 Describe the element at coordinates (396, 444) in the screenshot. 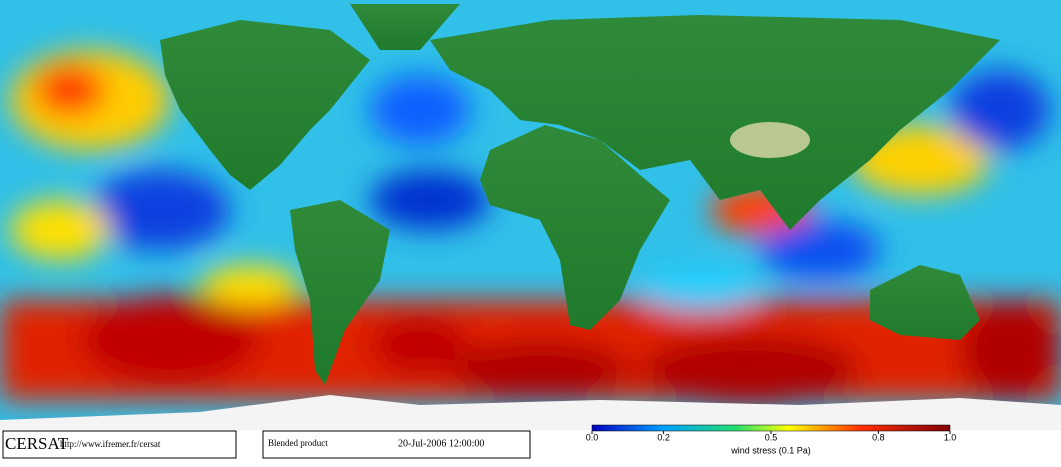

I see `info-box` at that location.